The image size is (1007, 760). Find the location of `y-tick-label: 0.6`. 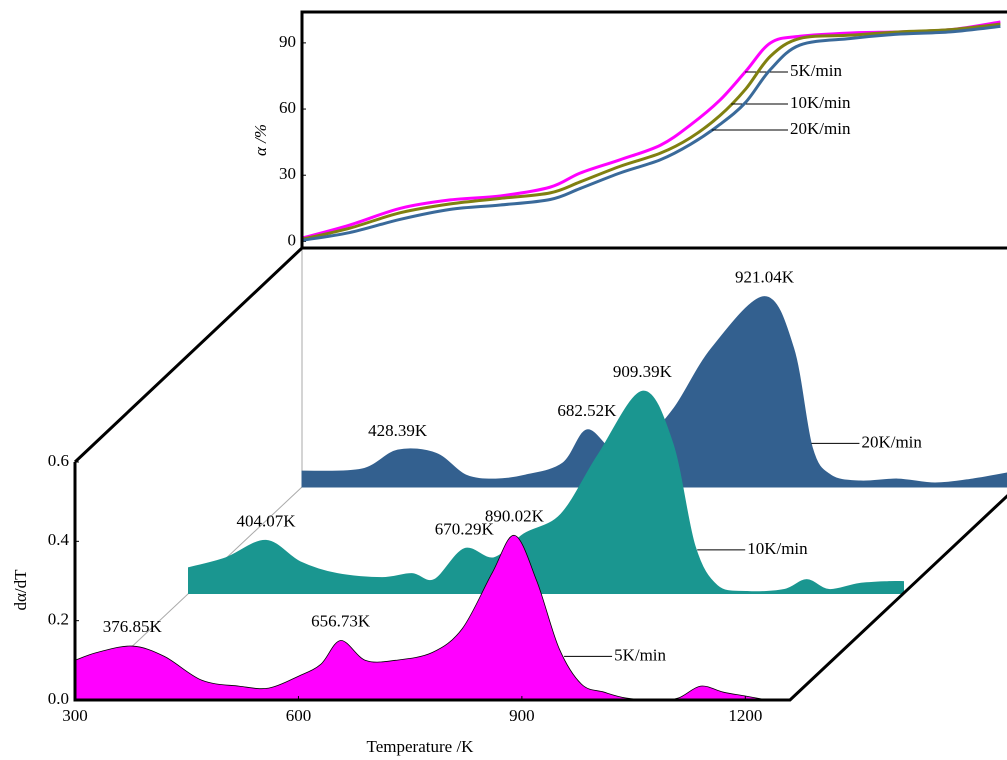

y-tick-label: 0.6 is located at coordinates (58, 460).